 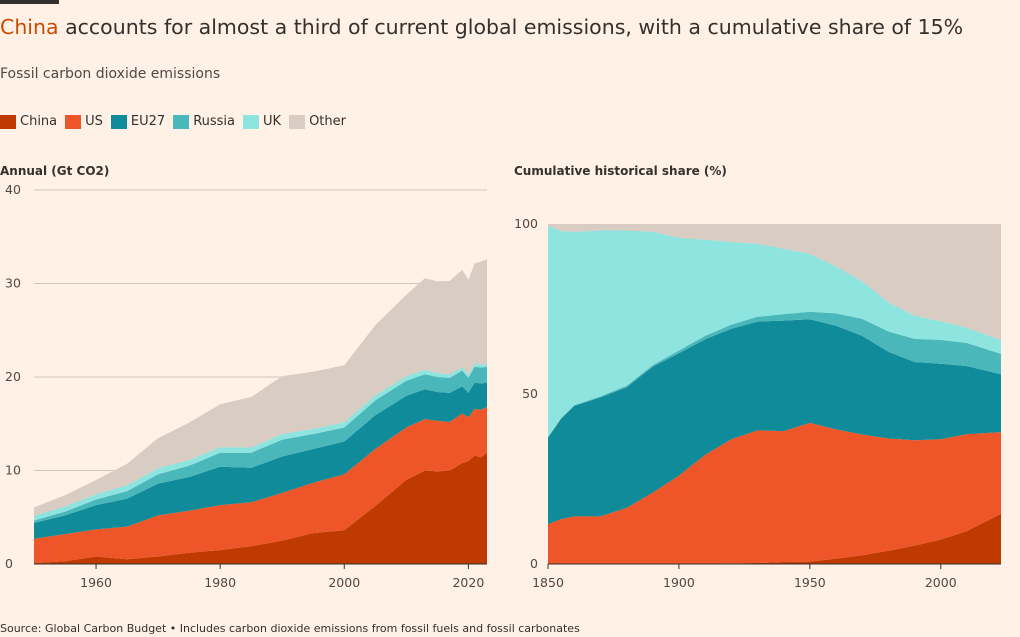 I want to click on brand-topbar, so click(x=29, y=2).